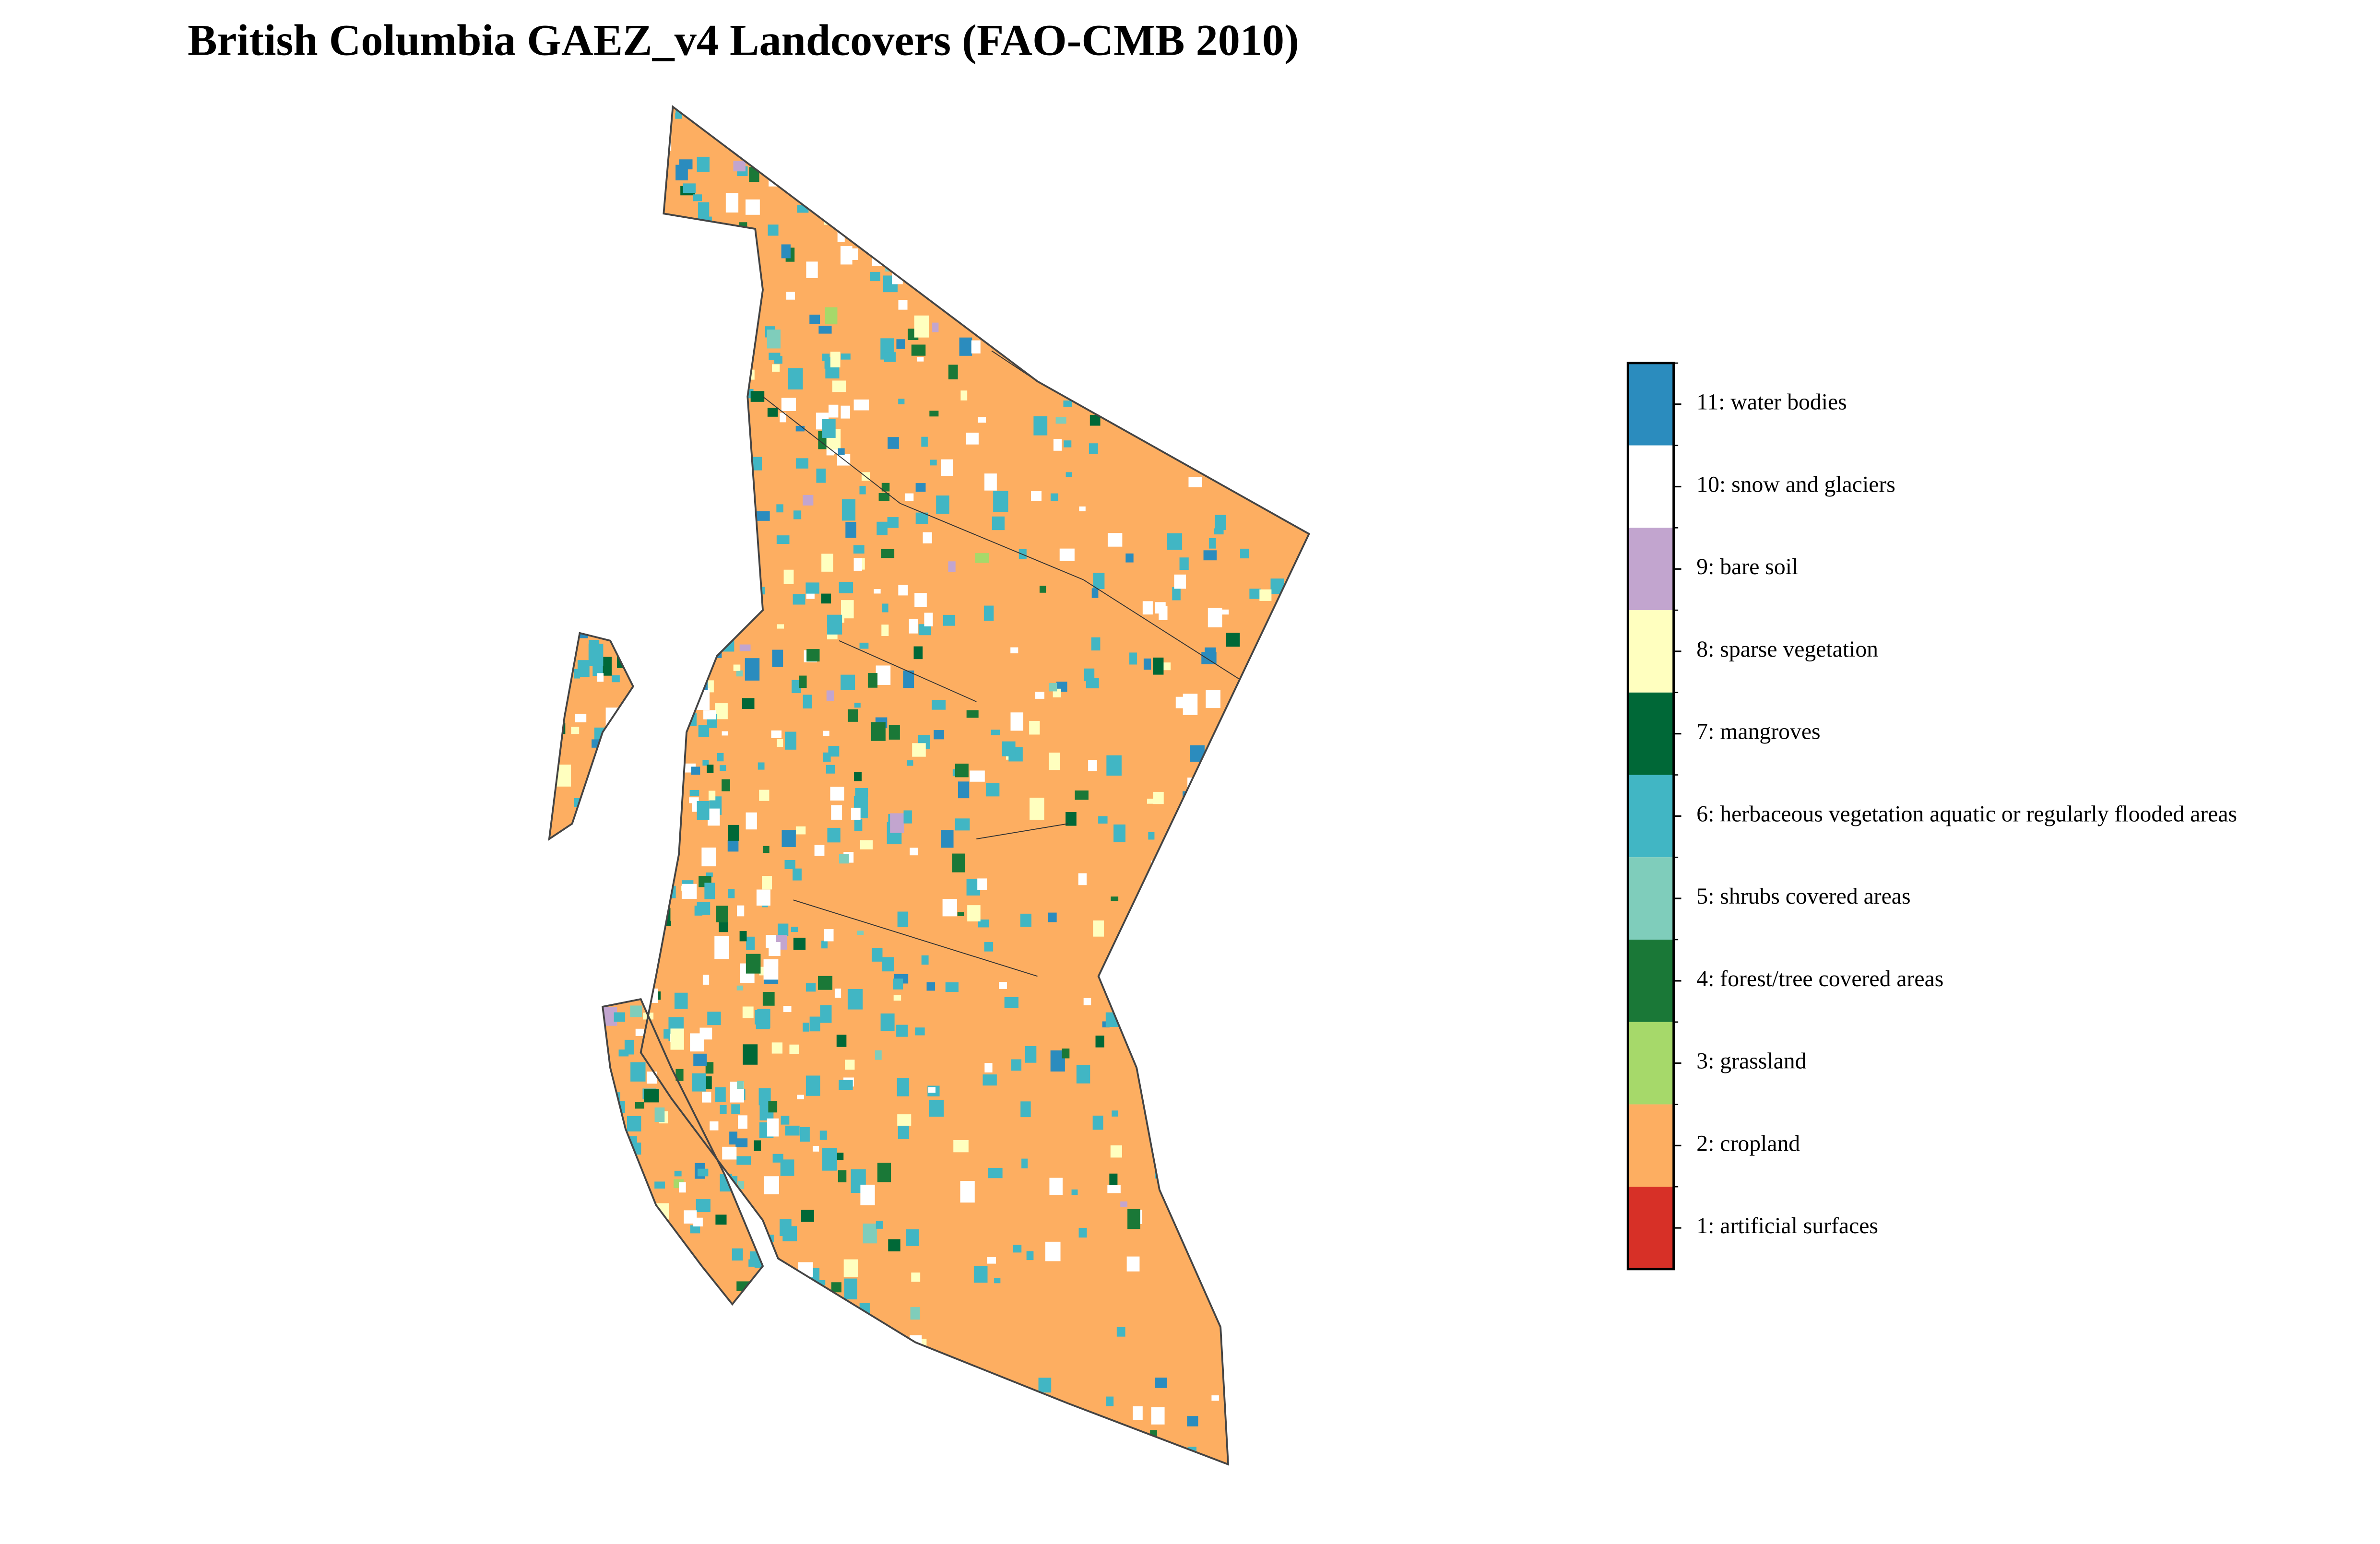 This screenshot has width=2380, height=1544. I want to click on region-boundary, so click(908, 671).